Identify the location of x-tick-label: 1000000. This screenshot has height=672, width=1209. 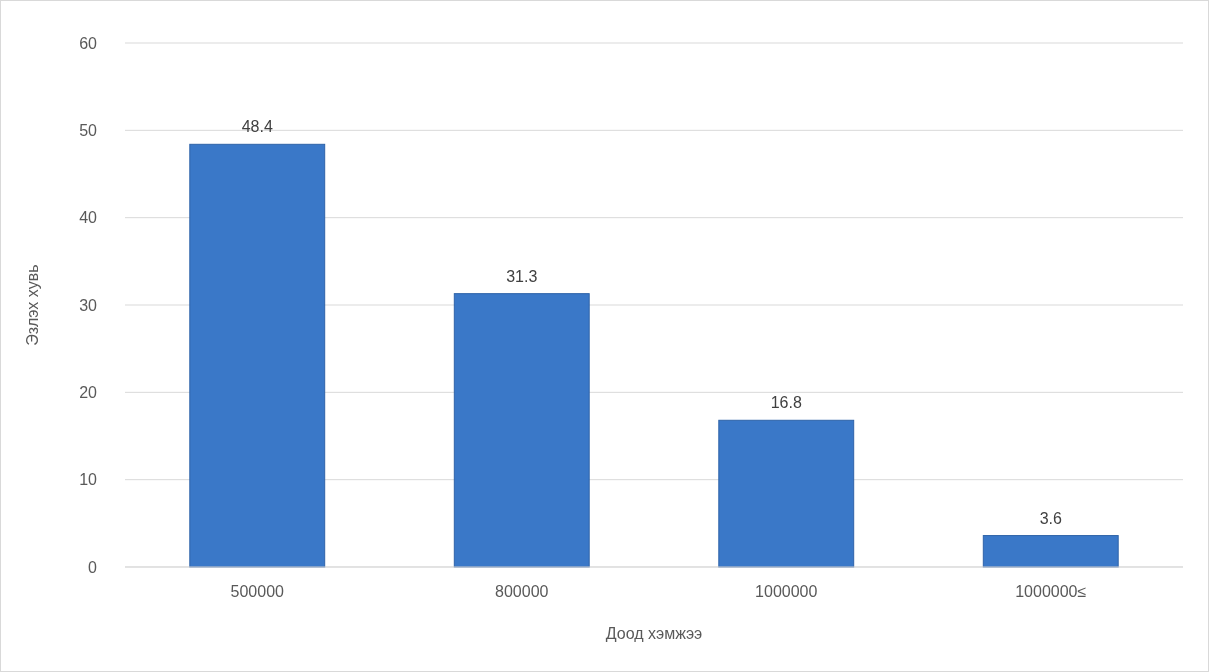
(786, 591).